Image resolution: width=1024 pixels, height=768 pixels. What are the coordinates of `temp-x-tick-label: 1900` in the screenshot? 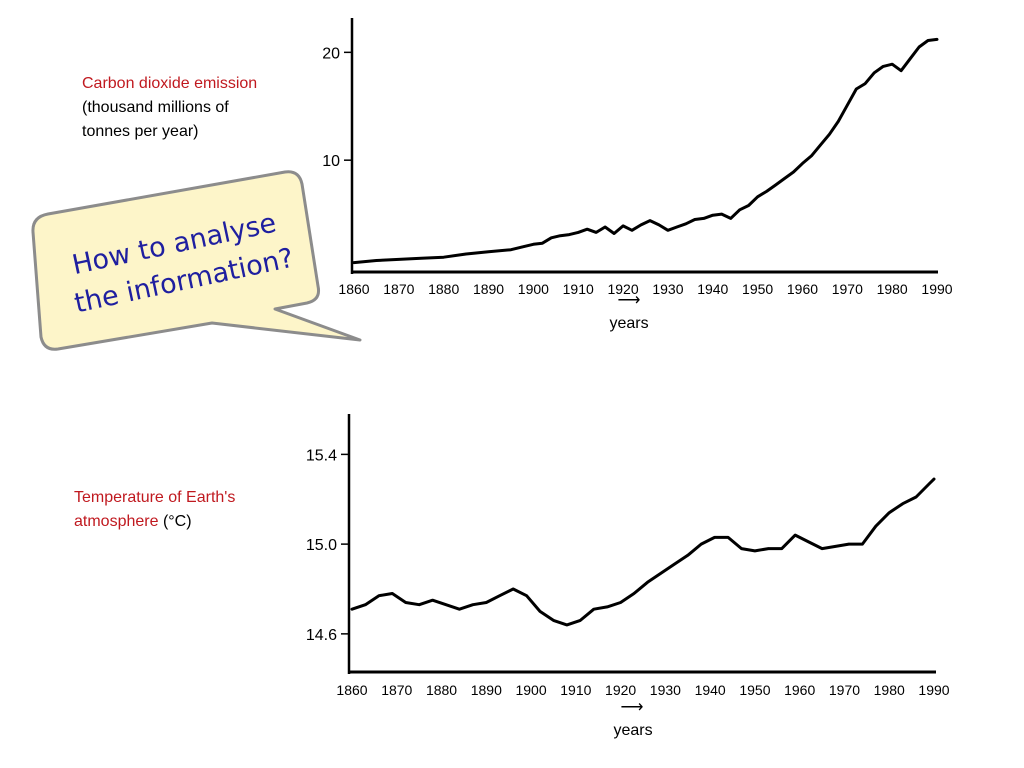 It's located at (530, 690).